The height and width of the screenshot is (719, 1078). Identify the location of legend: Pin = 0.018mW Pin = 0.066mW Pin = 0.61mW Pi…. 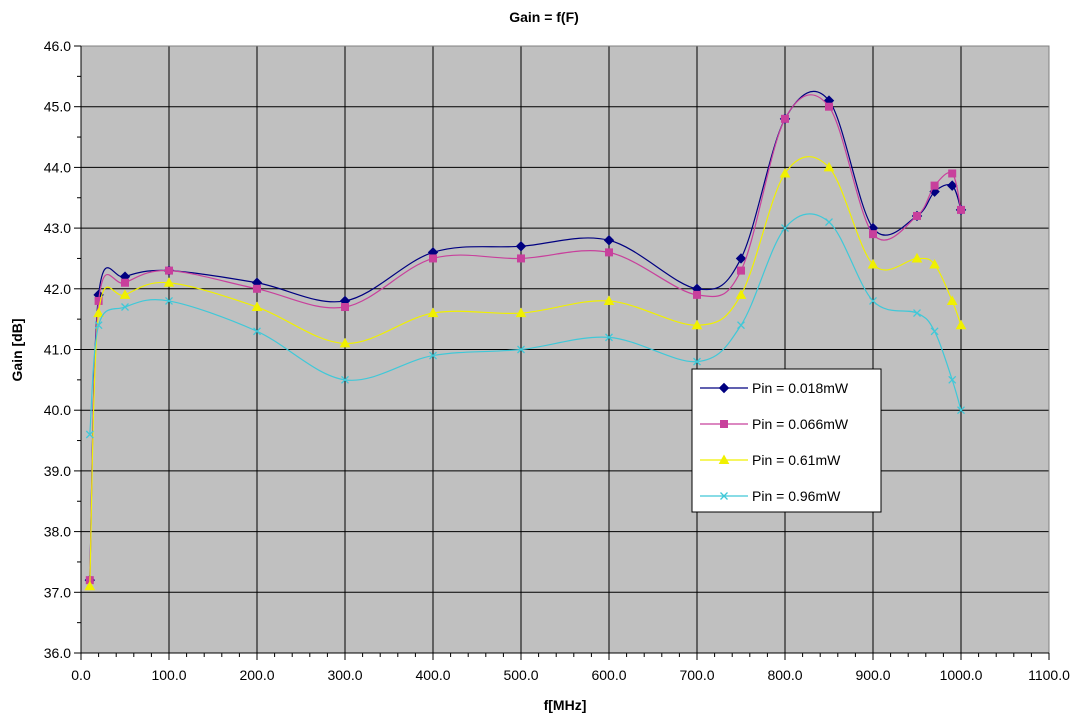
(786, 440).